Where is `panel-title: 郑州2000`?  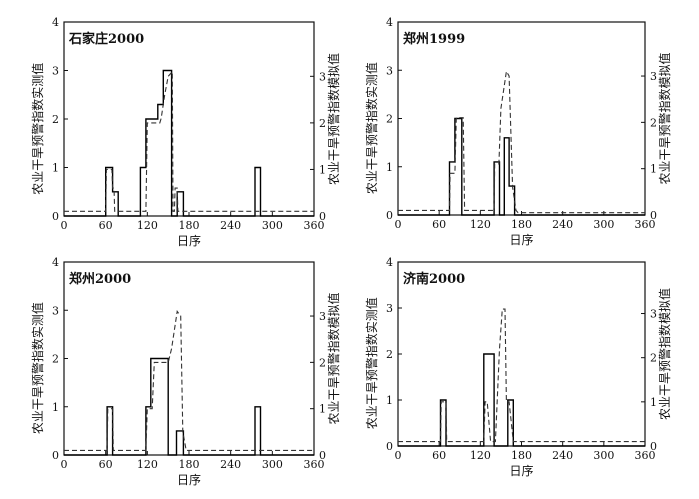
panel-title: 郑州2000 is located at coordinates (100, 279).